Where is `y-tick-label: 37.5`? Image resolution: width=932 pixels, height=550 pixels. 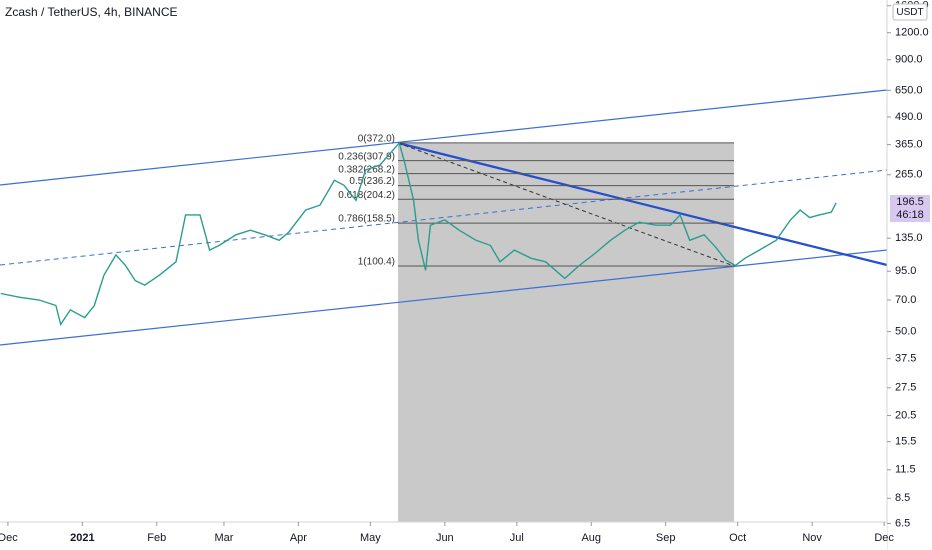
y-tick-label: 37.5 is located at coordinates (905, 359).